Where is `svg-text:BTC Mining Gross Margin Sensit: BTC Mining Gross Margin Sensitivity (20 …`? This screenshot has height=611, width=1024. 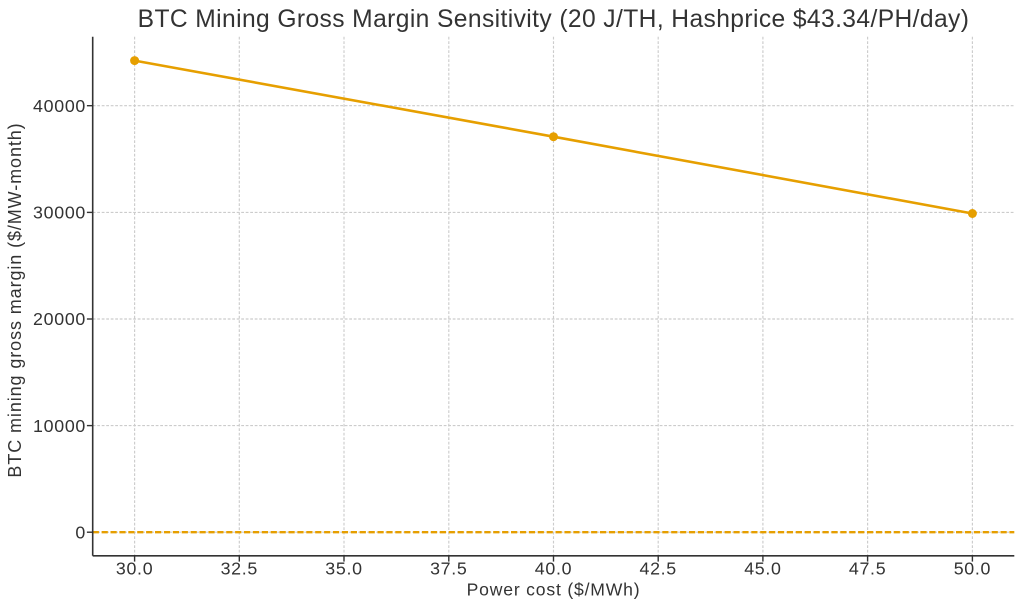 svg-text:BTC Mining Gross Margin Sensit: BTC Mining Gross Margin Sensitivity (20 … is located at coordinates (554, 19).